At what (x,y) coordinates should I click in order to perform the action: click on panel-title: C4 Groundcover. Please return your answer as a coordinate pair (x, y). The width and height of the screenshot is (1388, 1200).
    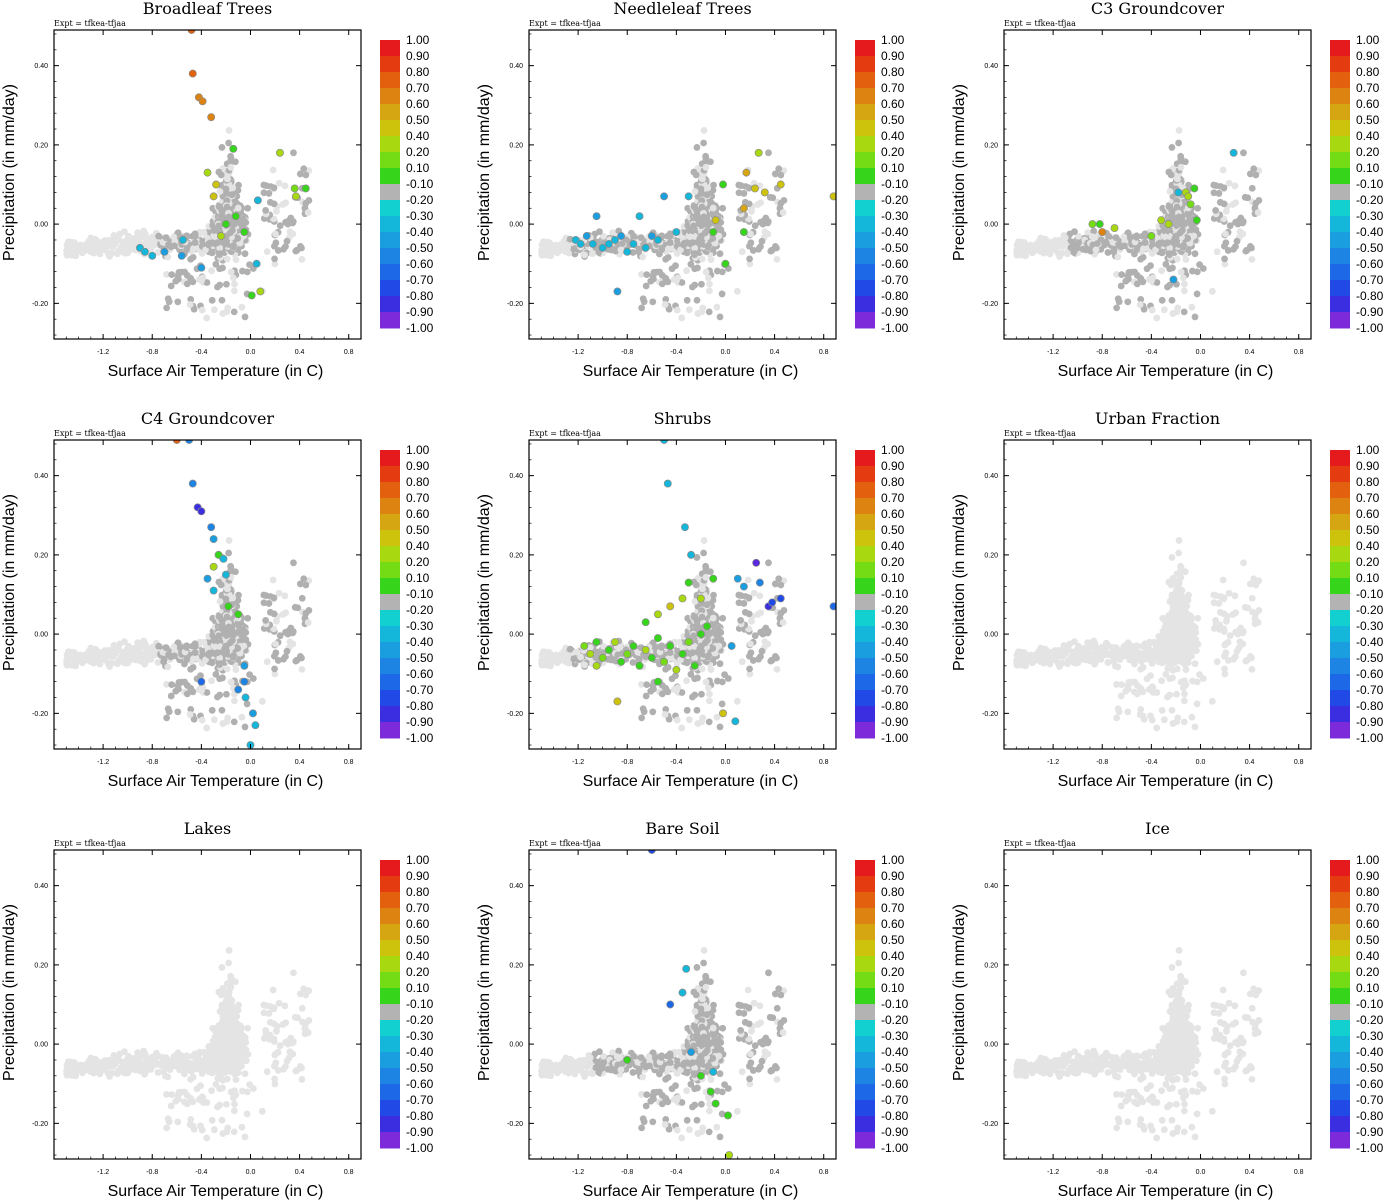
    Looking at the image, I should click on (208, 418).